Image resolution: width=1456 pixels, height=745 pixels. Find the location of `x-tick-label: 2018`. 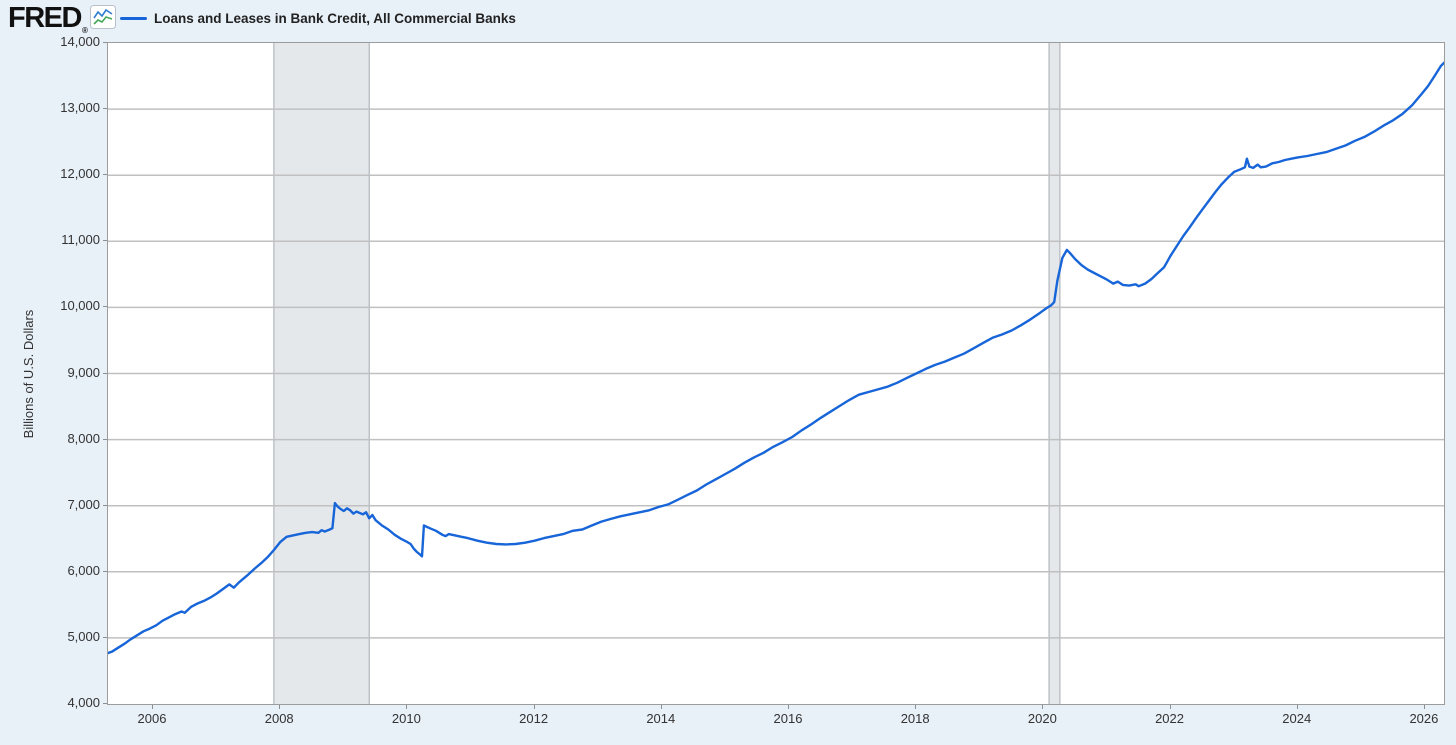

x-tick-label: 2018 is located at coordinates (915, 718).